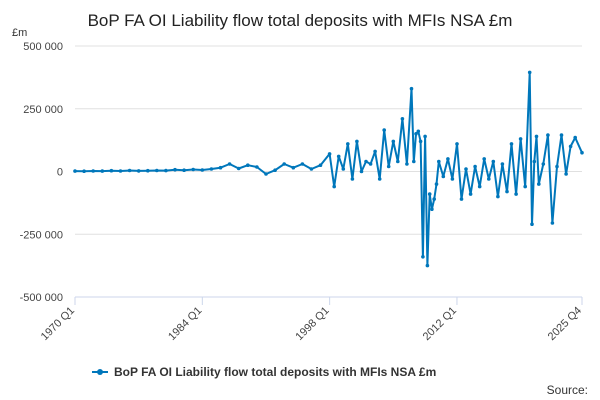  What do you see at coordinates (311, 320) in the screenshot?
I see `x-axis-ticks: 1970 Q1 1984 Q1 1998 Q1 2012 Q1 2025 Q4` at bounding box center [311, 320].